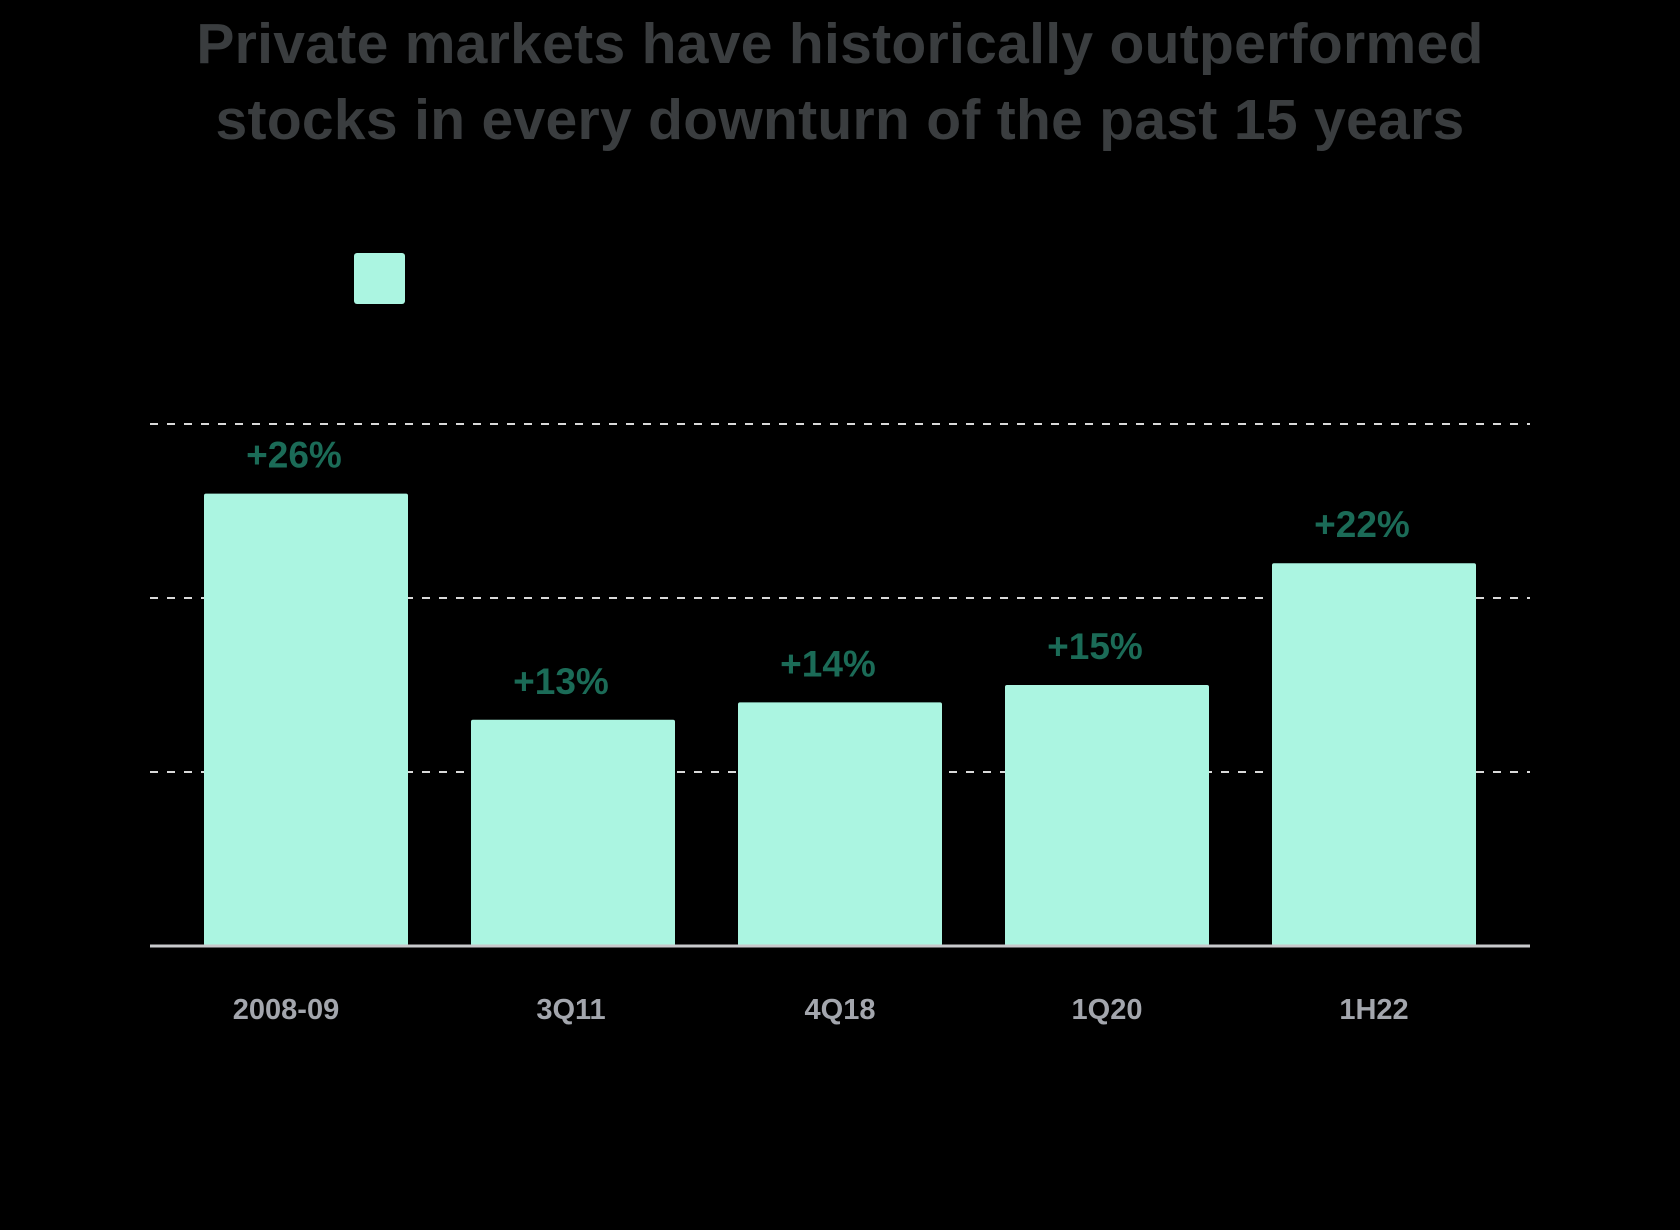  I want to click on bar-1H22, so click(1374, 754).